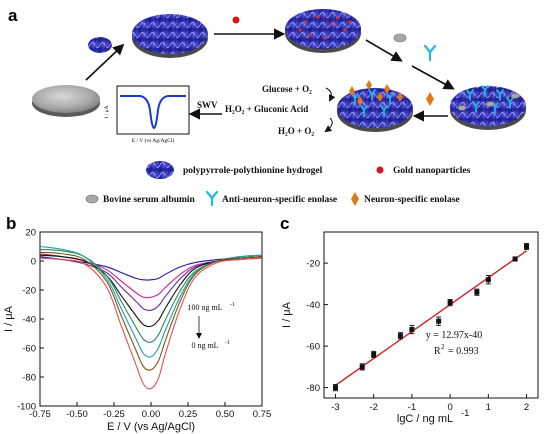  Describe the element at coordinates (412, 407) in the screenshot. I see `x-tick-label: -1` at that location.